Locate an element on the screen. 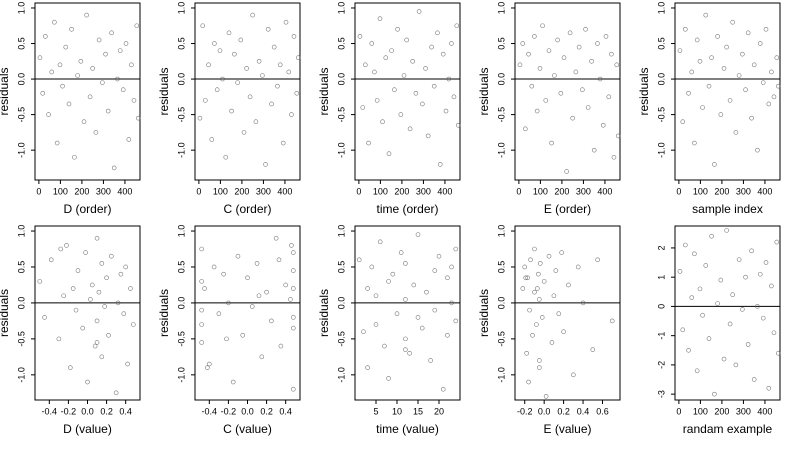  x-tick-label: 0.0 is located at coordinates (544, 411).